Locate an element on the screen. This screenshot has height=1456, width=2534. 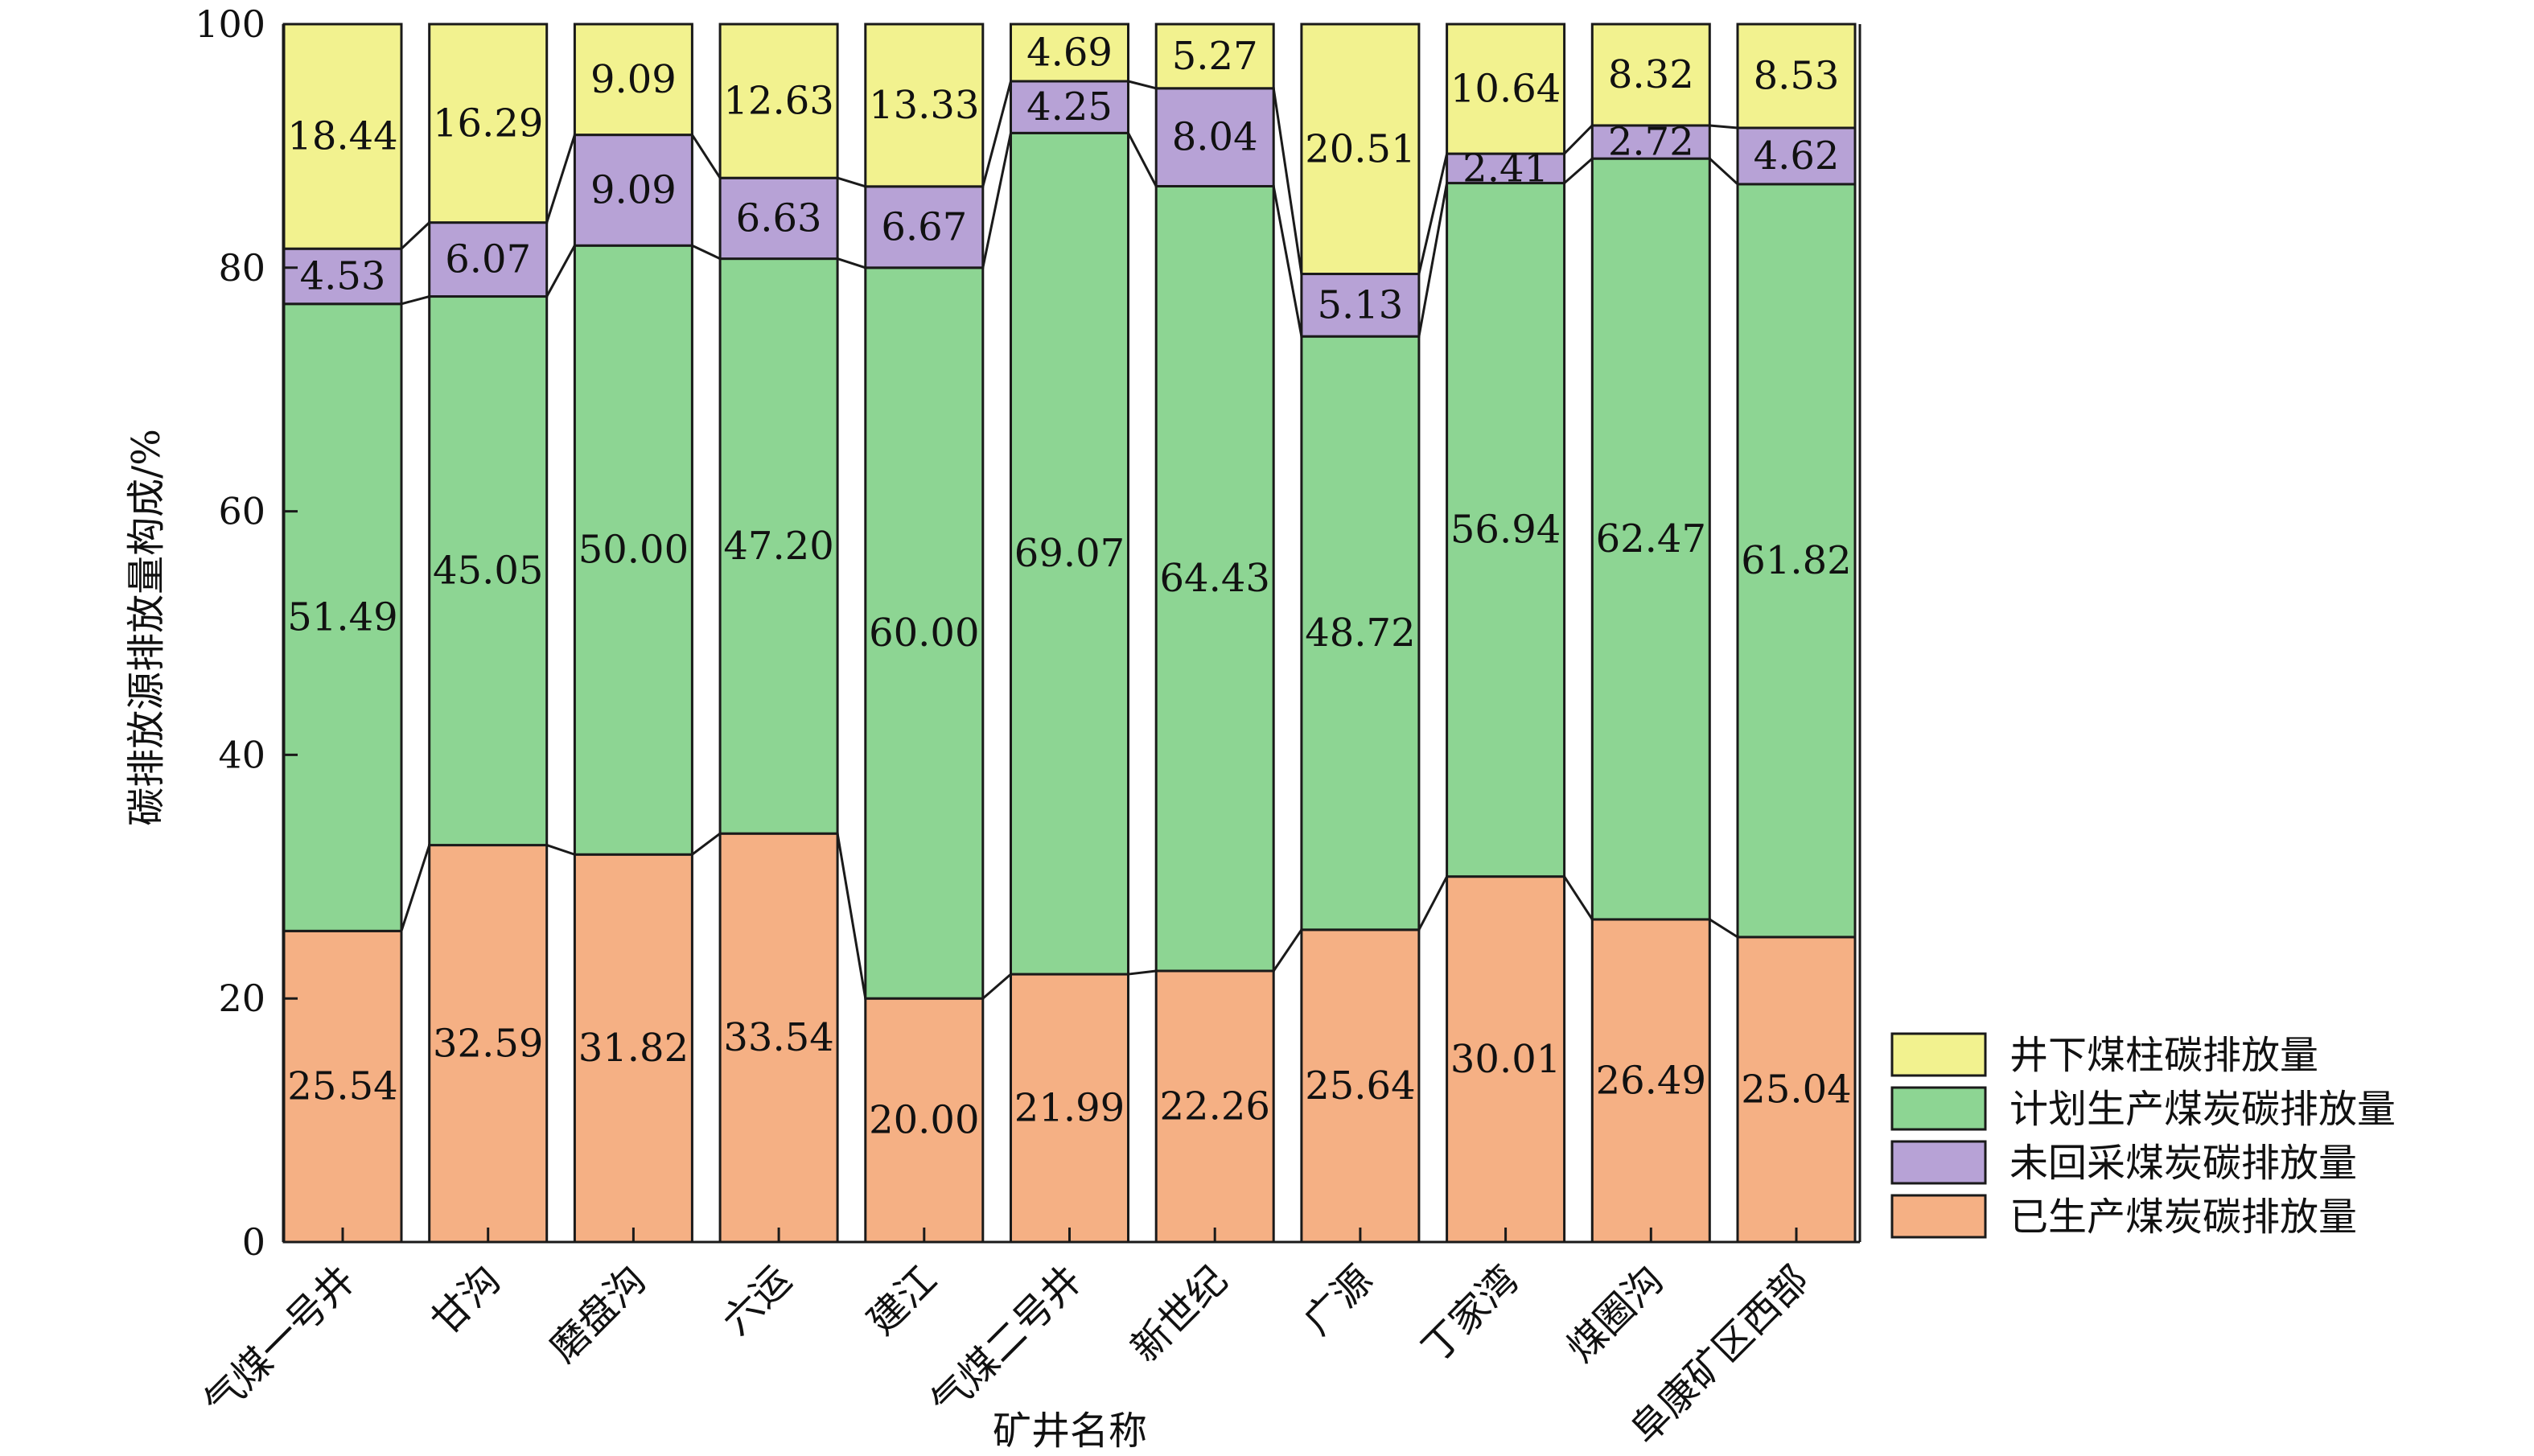
data-label: 8.04 is located at coordinates (1215, 137).